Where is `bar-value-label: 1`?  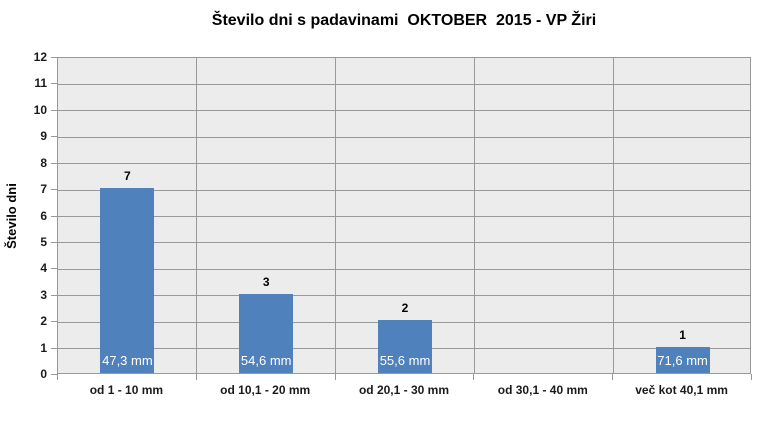 bar-value-label: 1 is located at coordinates (682, 334).